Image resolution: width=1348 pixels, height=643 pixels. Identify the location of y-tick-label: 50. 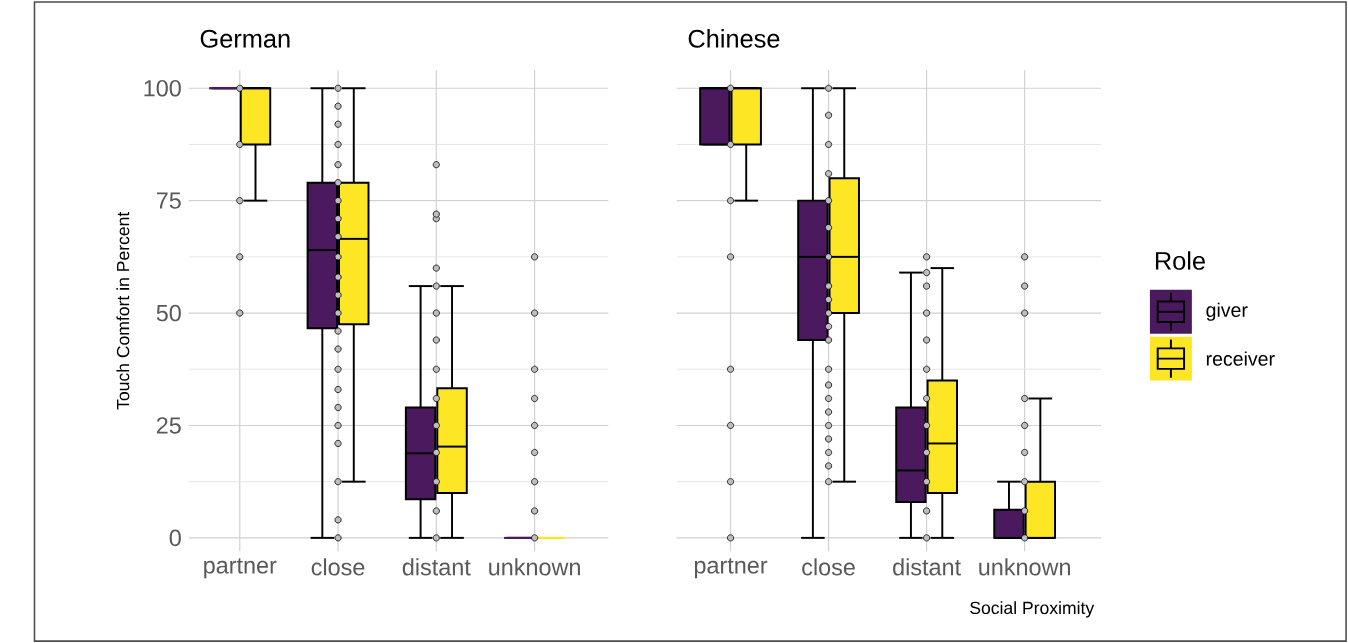
(168, 313).